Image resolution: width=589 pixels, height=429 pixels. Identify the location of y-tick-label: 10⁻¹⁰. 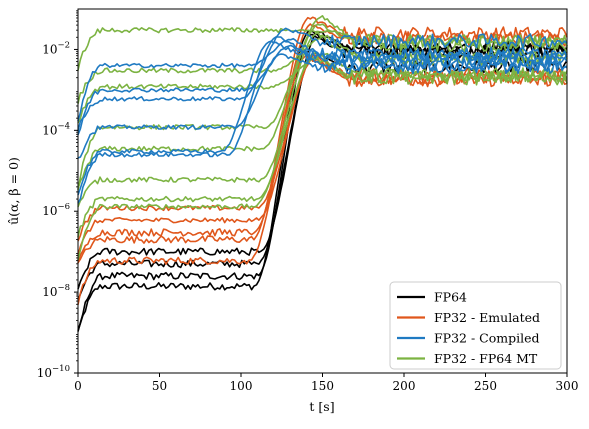
(53, 372).